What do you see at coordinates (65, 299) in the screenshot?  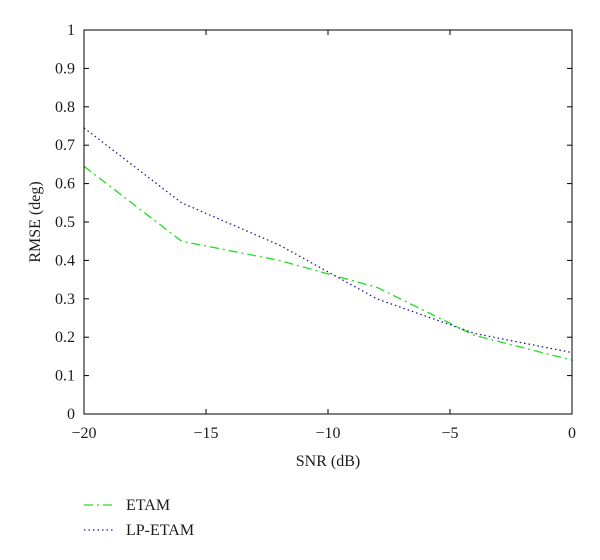 I see `y-tick-label: 0.3` at bounding box center [65, 299].